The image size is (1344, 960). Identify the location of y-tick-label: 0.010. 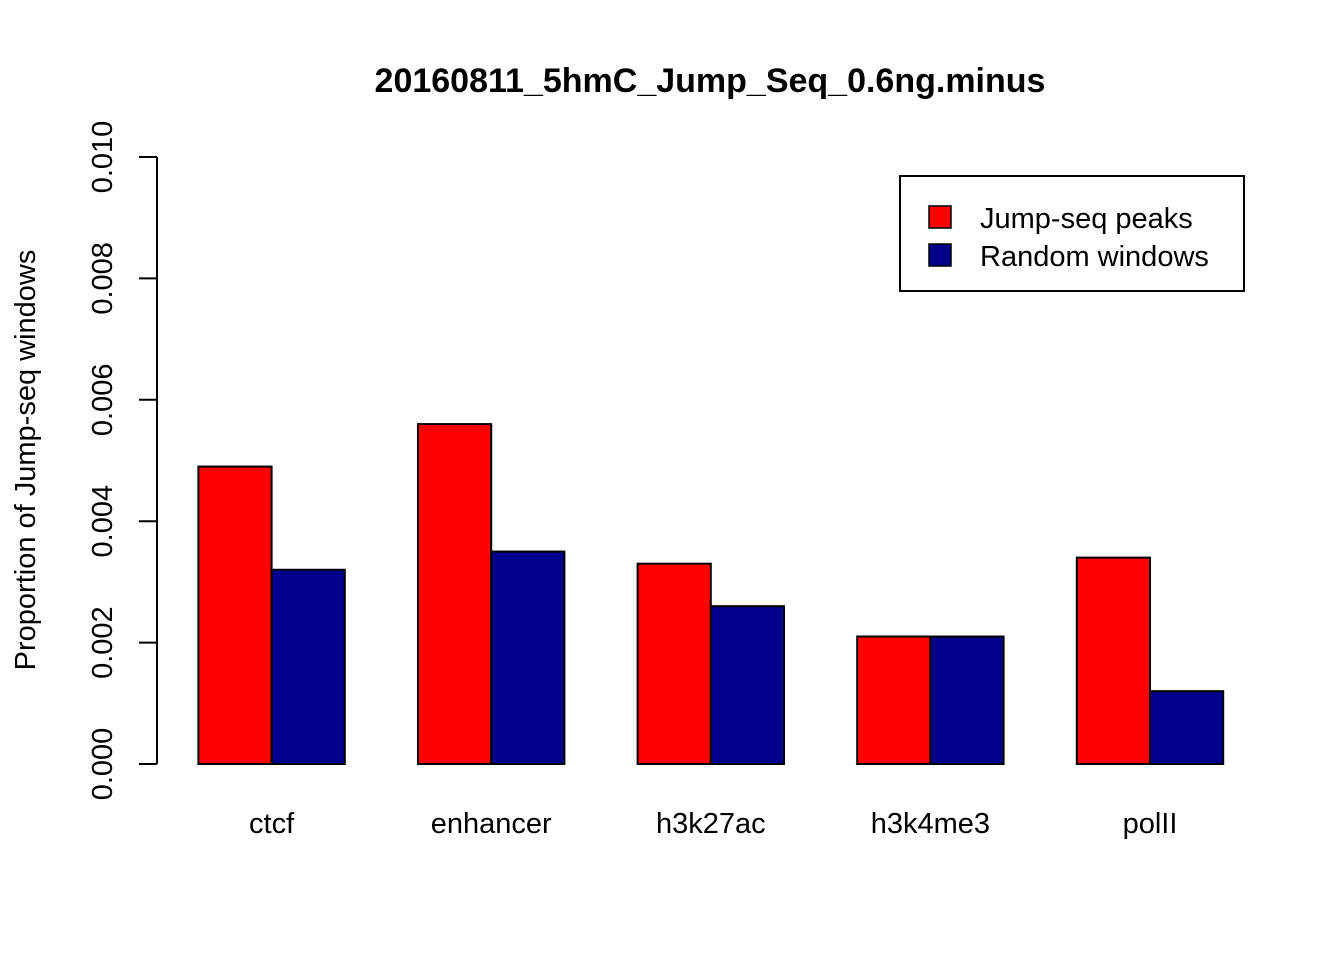
(103, 157).